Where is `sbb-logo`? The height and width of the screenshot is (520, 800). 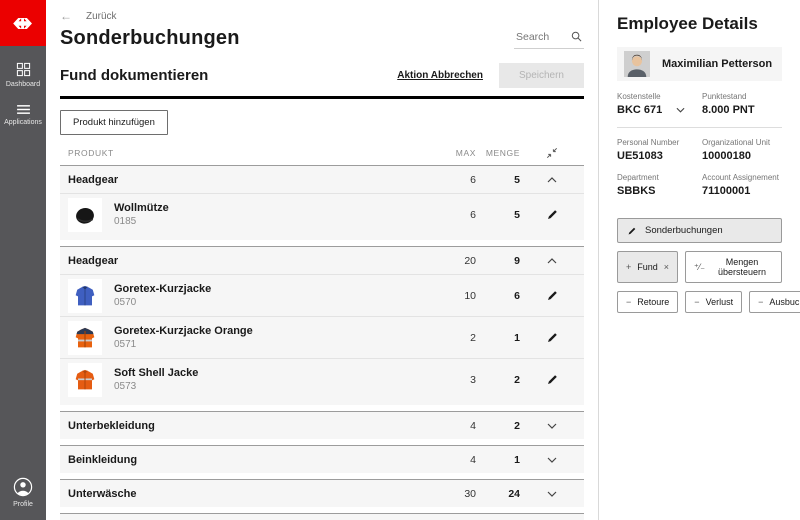 sbb-logo is located at coordinates (23, 23).